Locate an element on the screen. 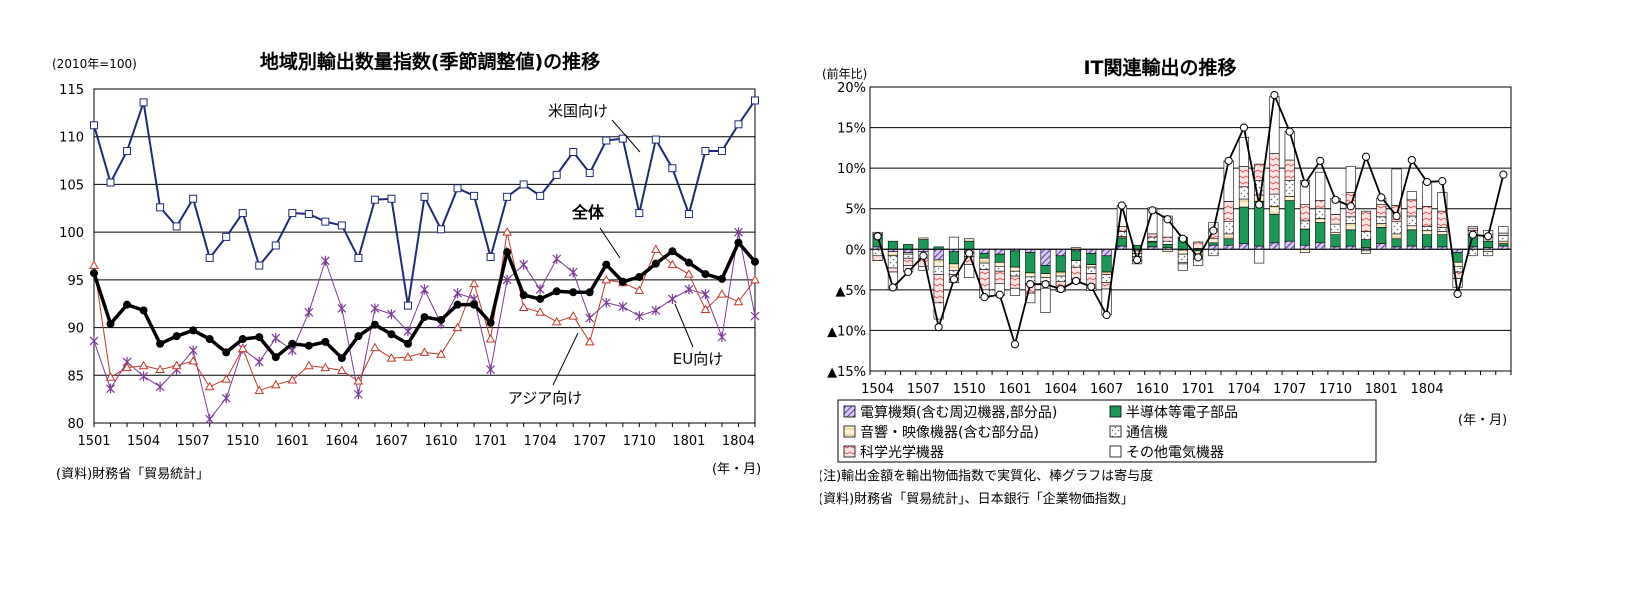  label-eu-leader is located at coordinates (684, 325).